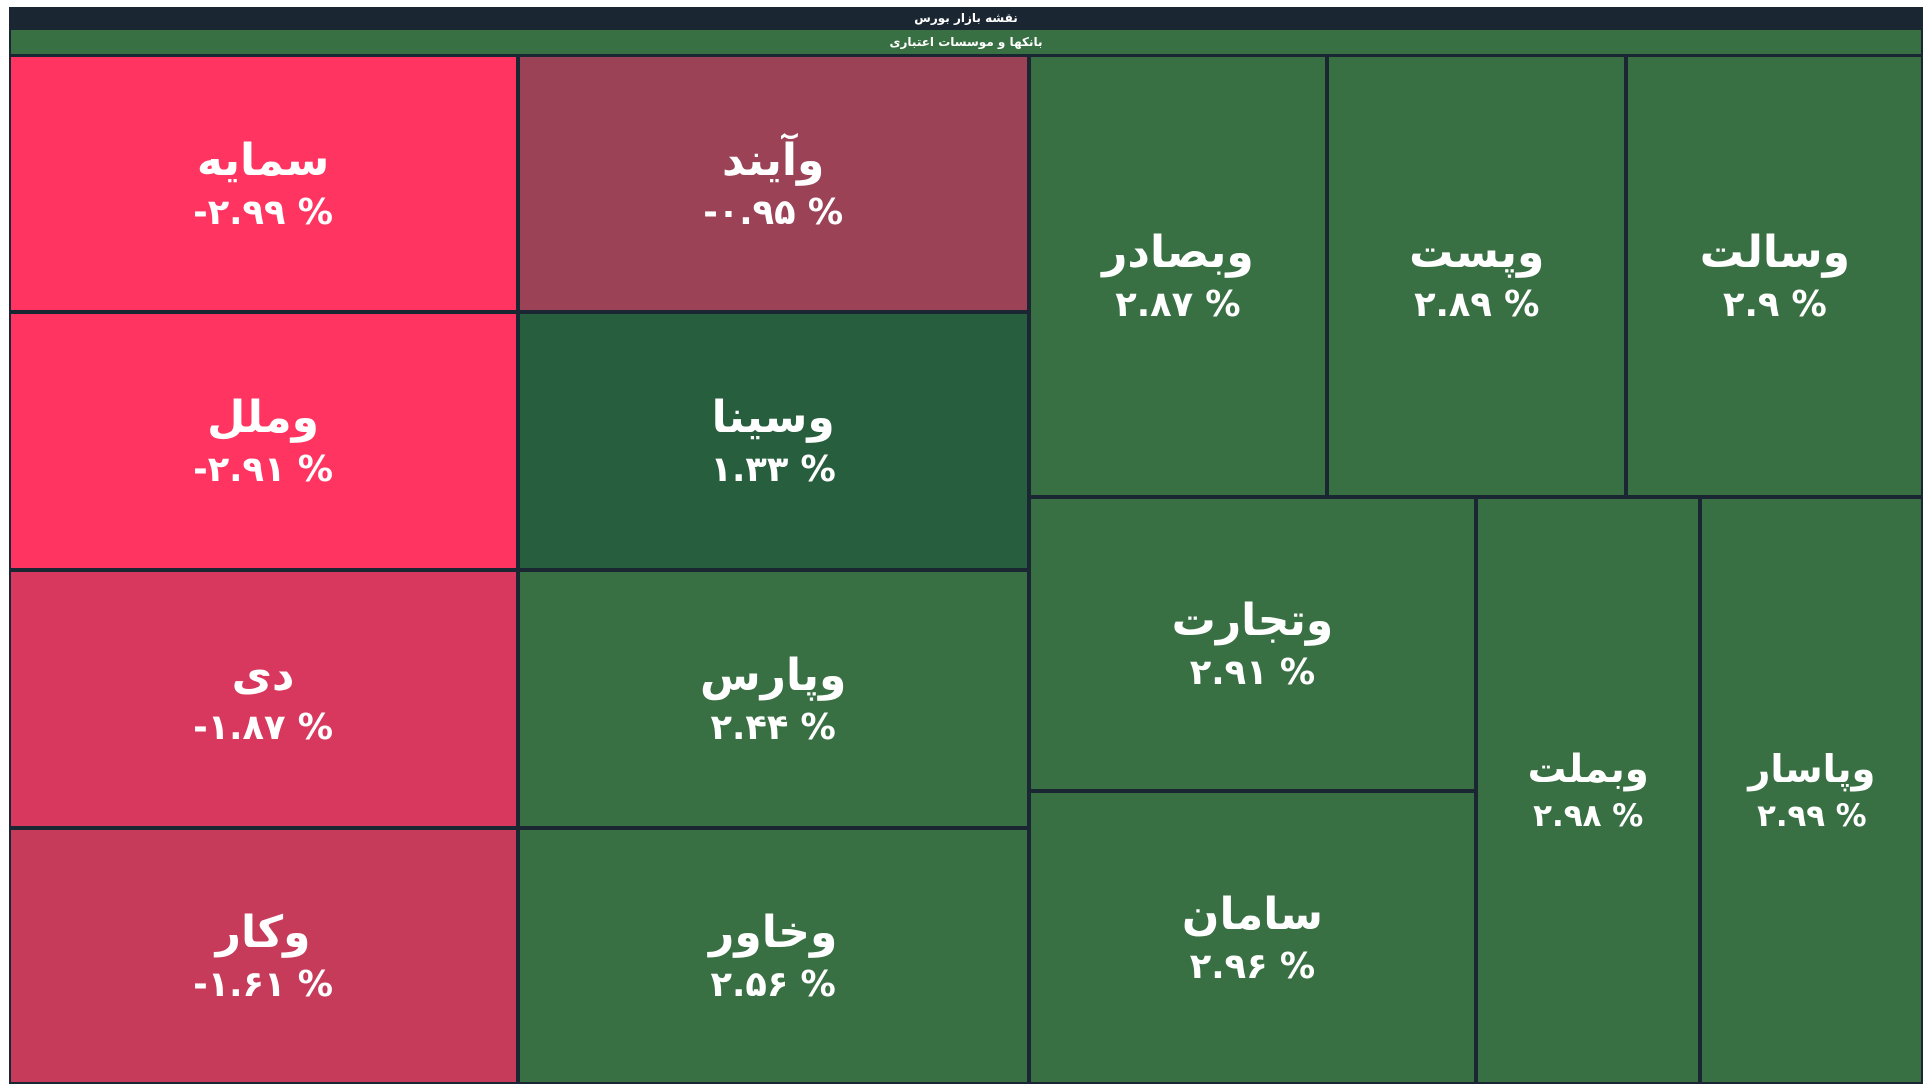  What do you see at coordinates (773, 985) in the screenshot?
I see `tile-value-label: ۲.۵۶ %` at bounding box center [773, 985].